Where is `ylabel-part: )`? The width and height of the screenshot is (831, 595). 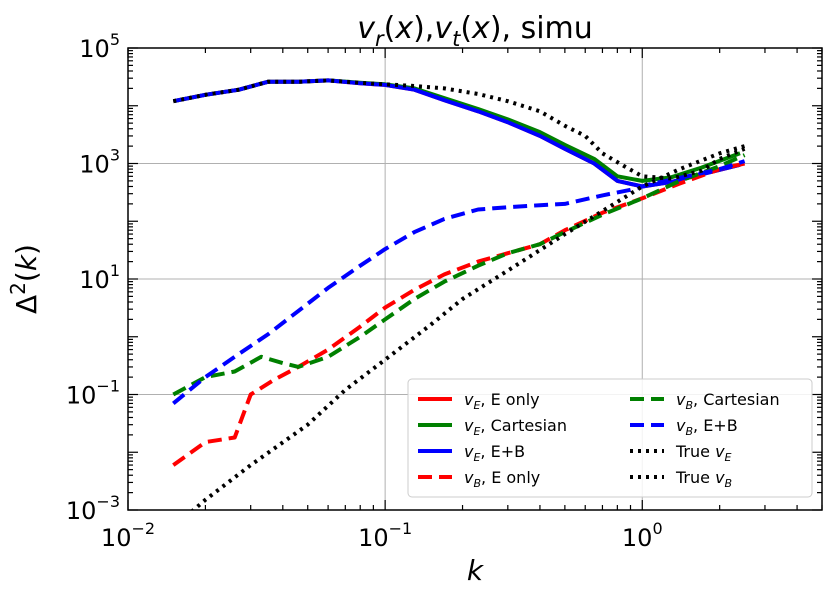
ylabel-part: ) is located at coordinates (26, 249).